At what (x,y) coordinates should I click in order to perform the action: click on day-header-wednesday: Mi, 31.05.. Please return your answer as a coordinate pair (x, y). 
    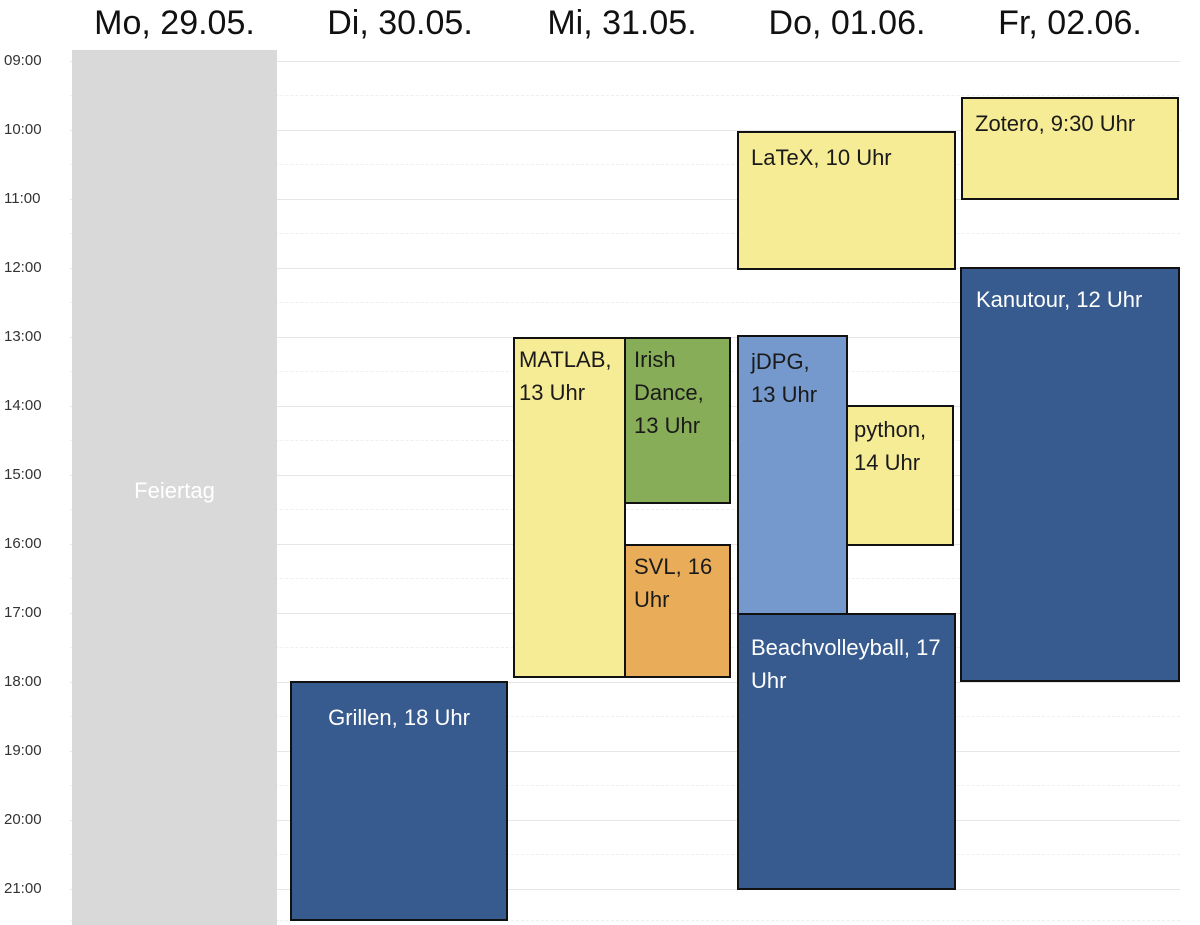
    Looking at the image, I should click on (622, 23).